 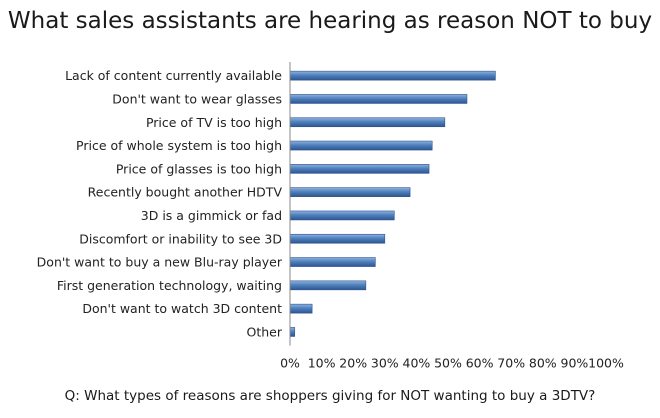 What do you see at coordinates (448, 363) in the screenshot?
I see `x-tick-label: 50%` at bounding box center [448, 363].